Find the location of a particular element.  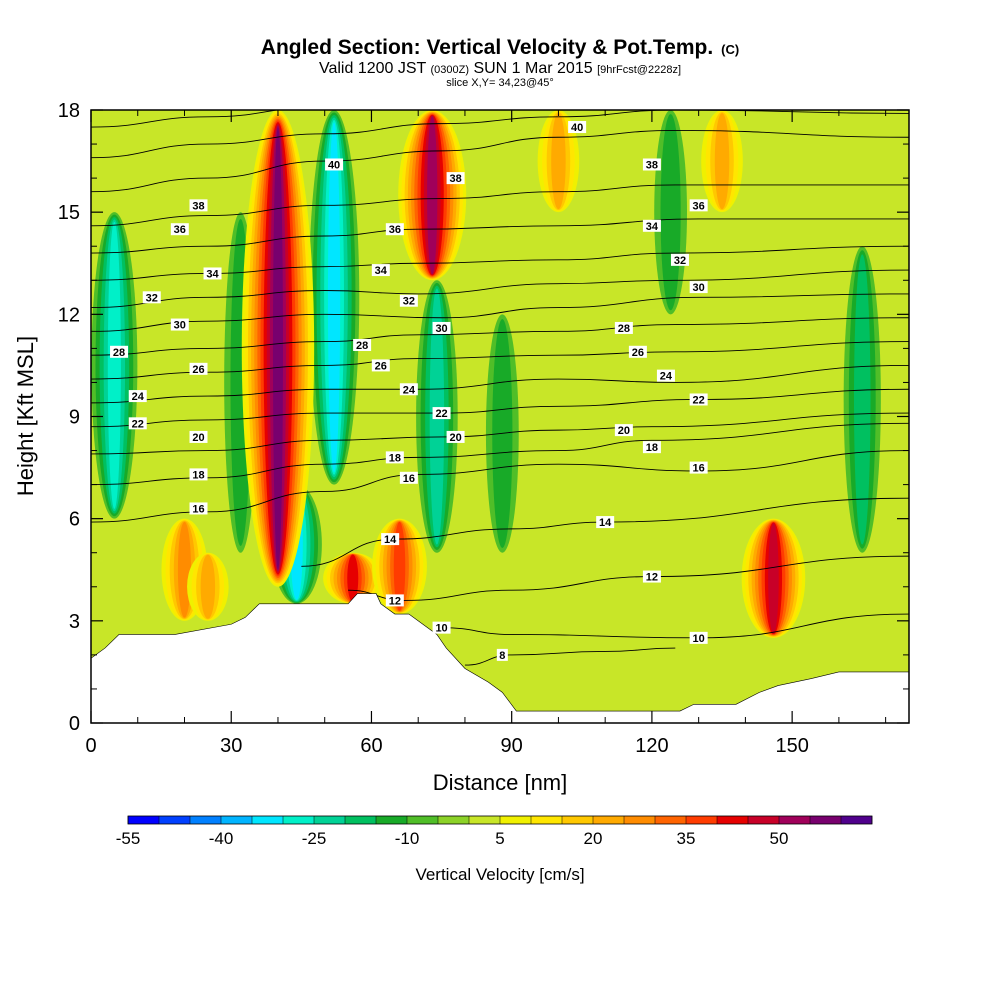

colorbar-label: 5 is located at coordinates (499, 838).